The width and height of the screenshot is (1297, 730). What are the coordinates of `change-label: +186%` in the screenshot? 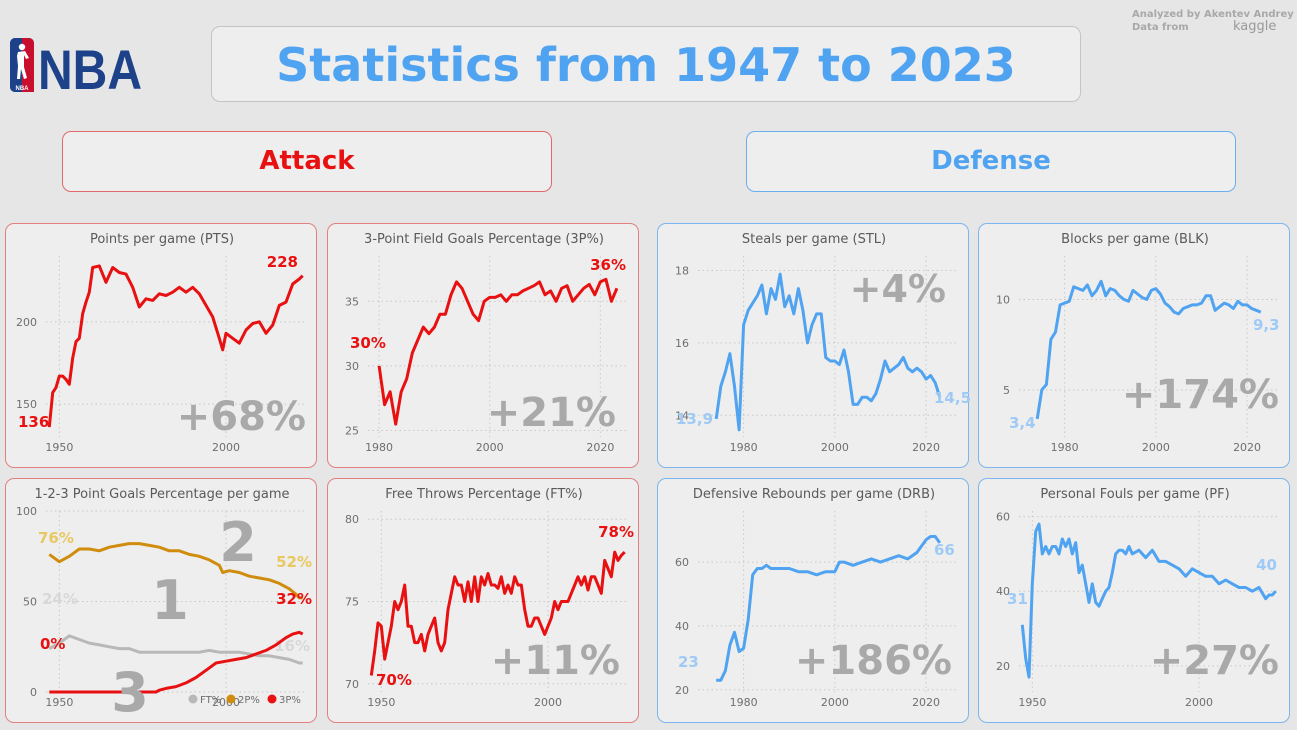 It's located at (873, 661).